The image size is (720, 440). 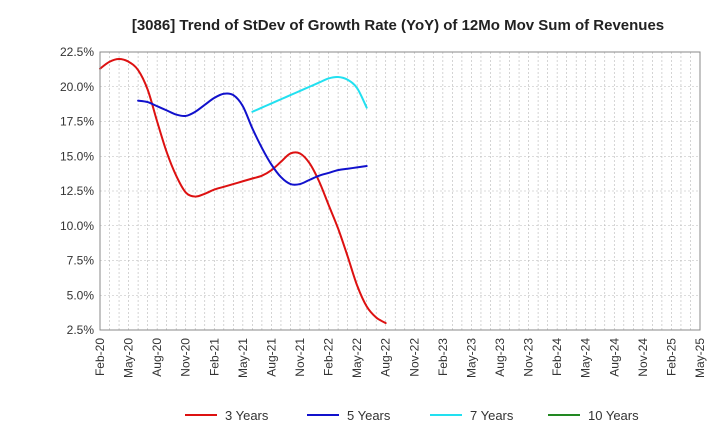 What do you see at coordinates (247, 415) in the screenshot?
I see `legend-label: 3 Years` at bounding box center [247, 415].